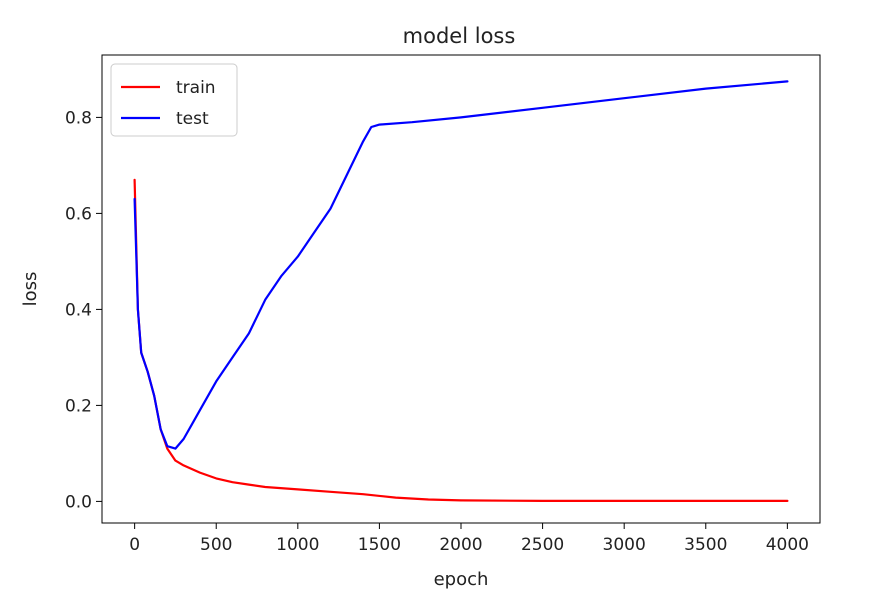 This screenshot has width=870, height=614. I want to click on y-tick-label: 0.8, so click(78, 118).